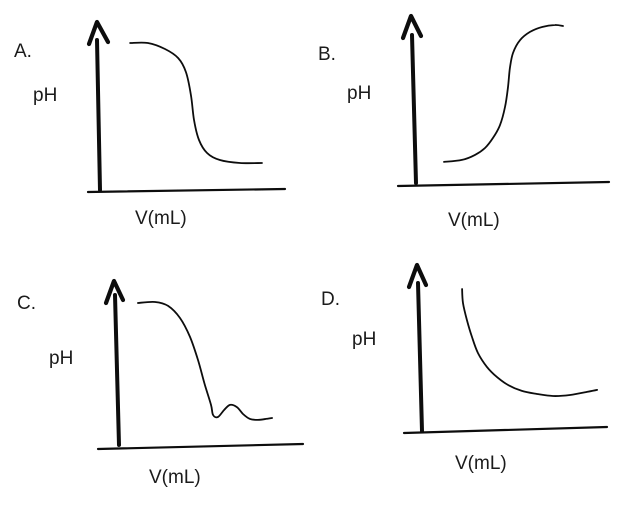 This screenshot has height=507, width=618. I want to click on plot-C, so click(200, 364).